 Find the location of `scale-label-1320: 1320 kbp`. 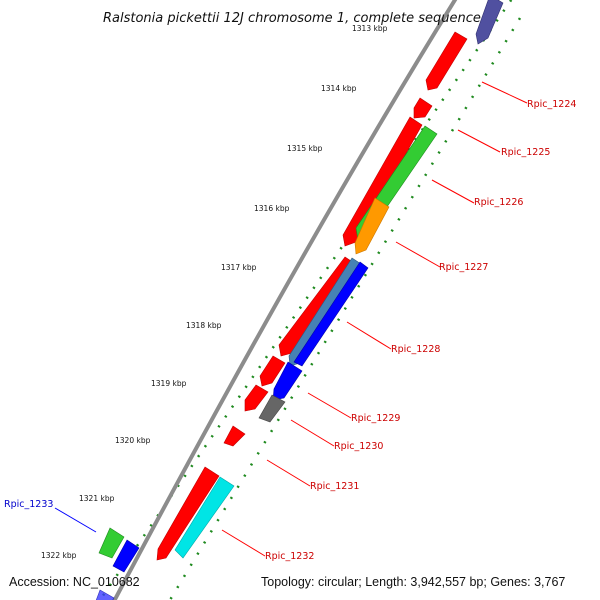

scale-label-1320: 1320 kbp is located at coordinates (133, 440).